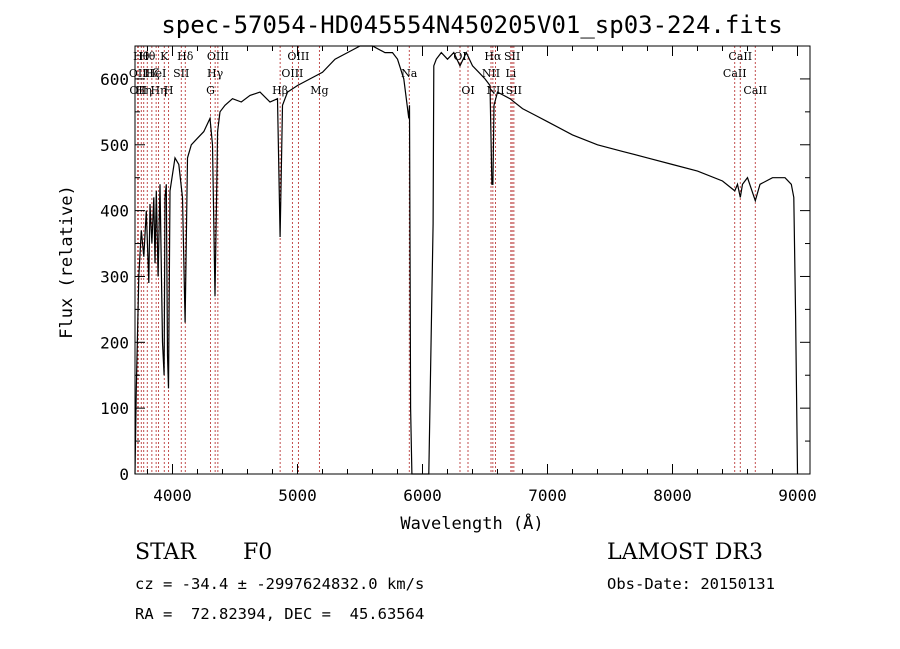 The image size is (900, 649). Describe the element at coordinates (114, 79) in the screenshot. I see `y-tick-label: 600` at that location.